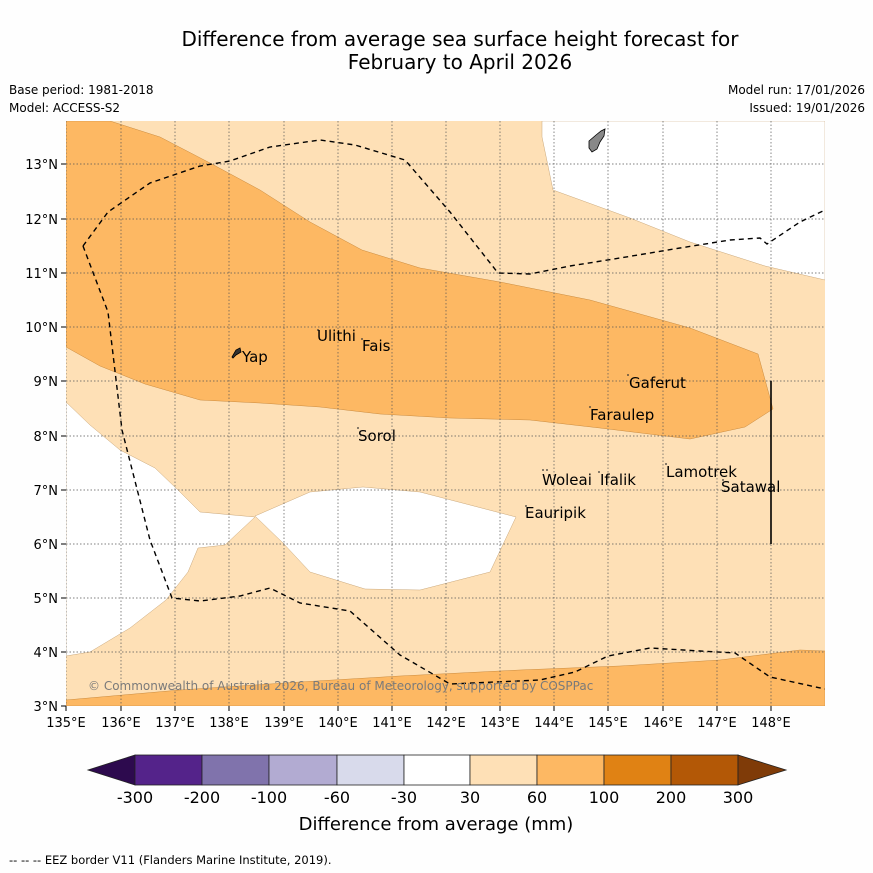 The width and height of the screenshot is (873, 873). I want to click on colorbar-tick-labels: -300 -200 -100 -60 -30 30 60 100 200 300, so click(435, 797).